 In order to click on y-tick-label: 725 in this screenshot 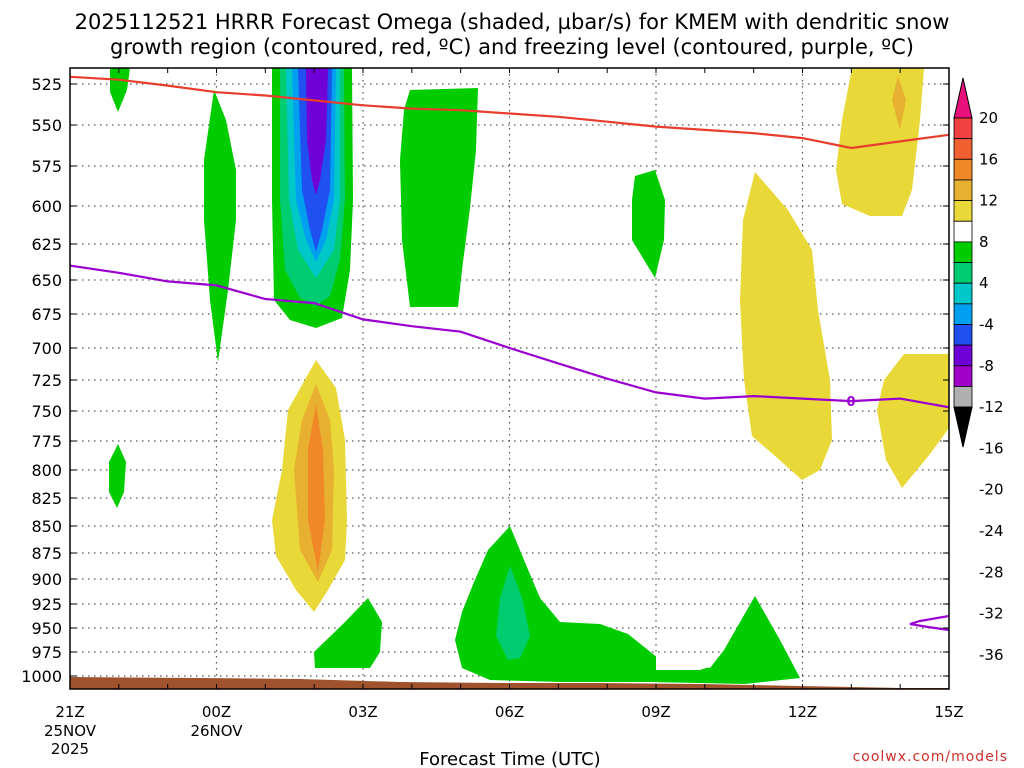, I will do `click(46, 380)`.